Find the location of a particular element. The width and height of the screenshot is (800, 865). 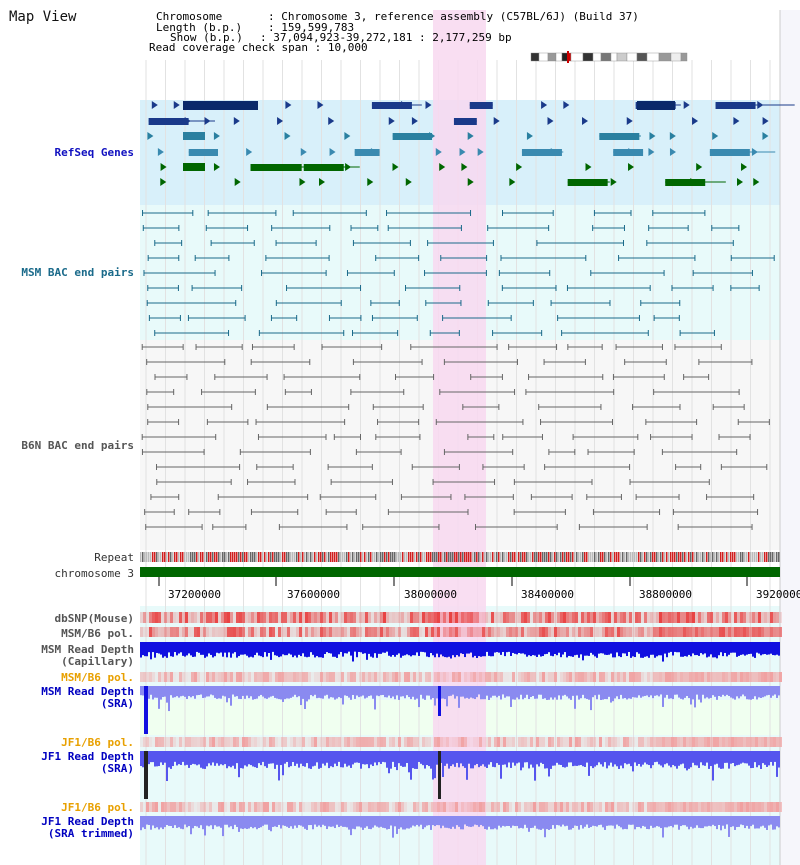

track-label-msm-bac: MSM BAC end pairs is located at coordinates (77, 272).